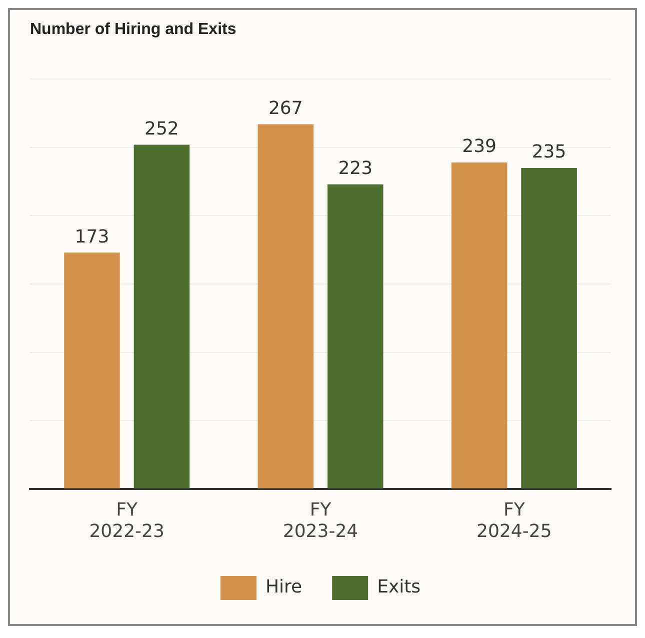 The image size is (645, 638). I want to click on x-tick-label: FY 2024-25, so click(514, 520).